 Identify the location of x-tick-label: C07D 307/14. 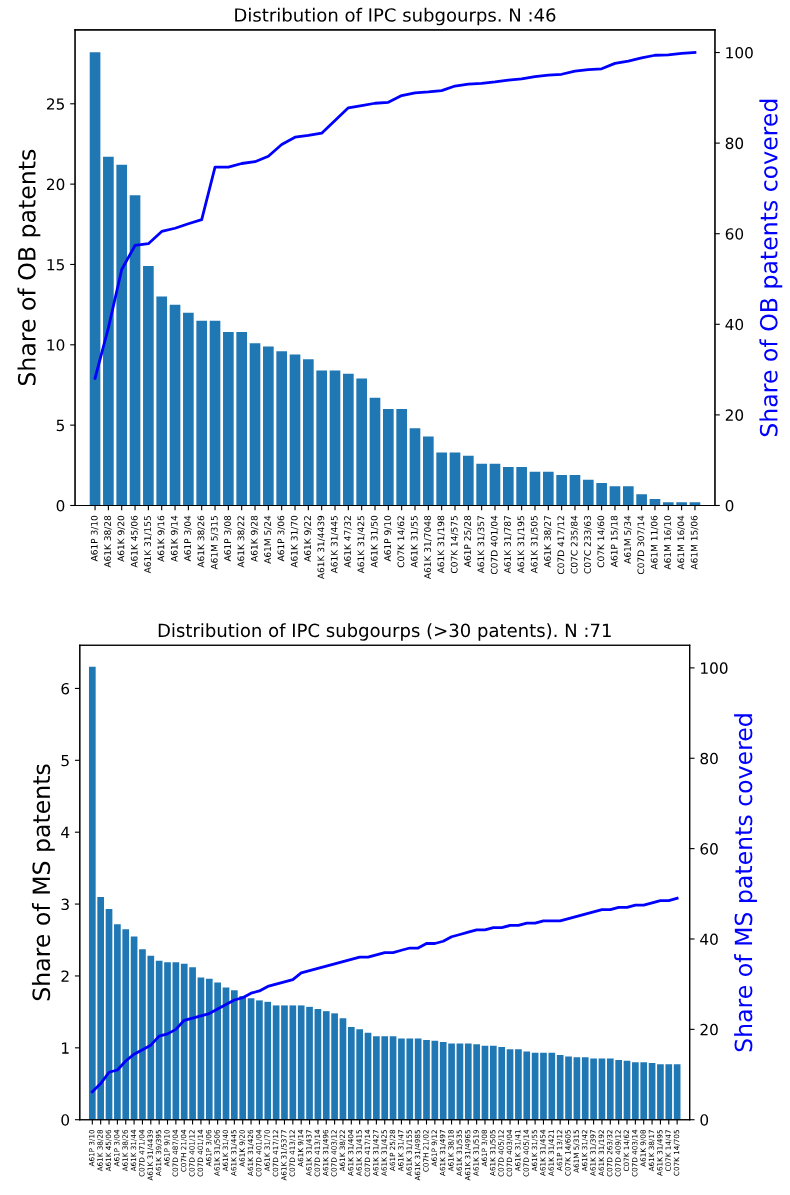
(641, 545).